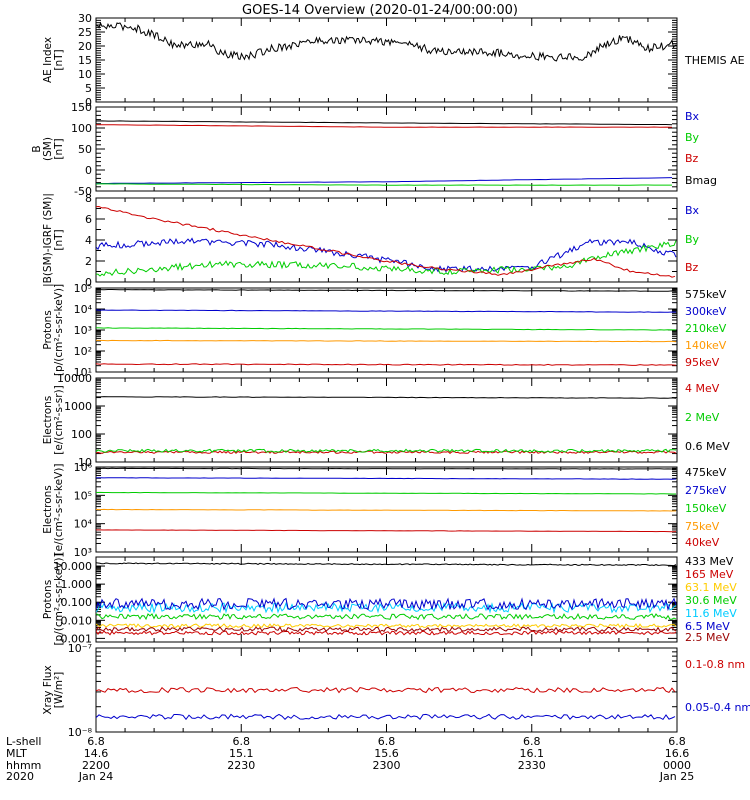  What do you see at coordinates (85, 149) in the screenshot?
I see `y-tick-label: 50` at bounding box center [85, 149].